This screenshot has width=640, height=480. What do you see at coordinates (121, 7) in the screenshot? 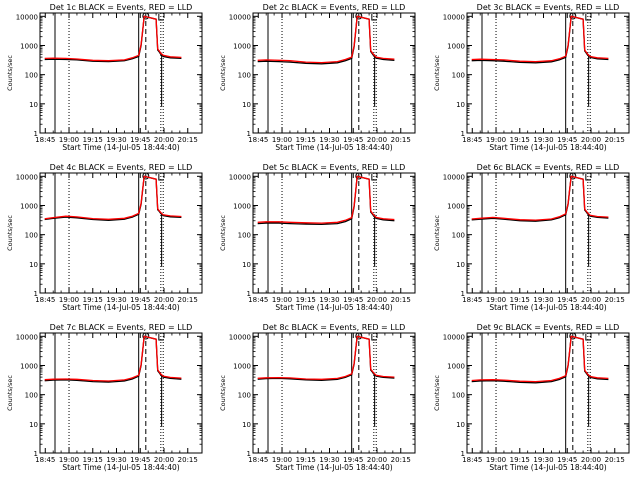
I see `panel-title: Det 1c BLACK = Events, RED = LLD` at bounding box center [121, 7].